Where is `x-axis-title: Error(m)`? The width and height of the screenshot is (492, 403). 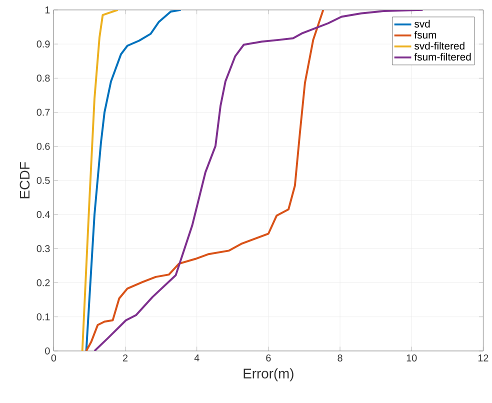
x-axis-title: Error(m) is located at coordinates (269, 375).